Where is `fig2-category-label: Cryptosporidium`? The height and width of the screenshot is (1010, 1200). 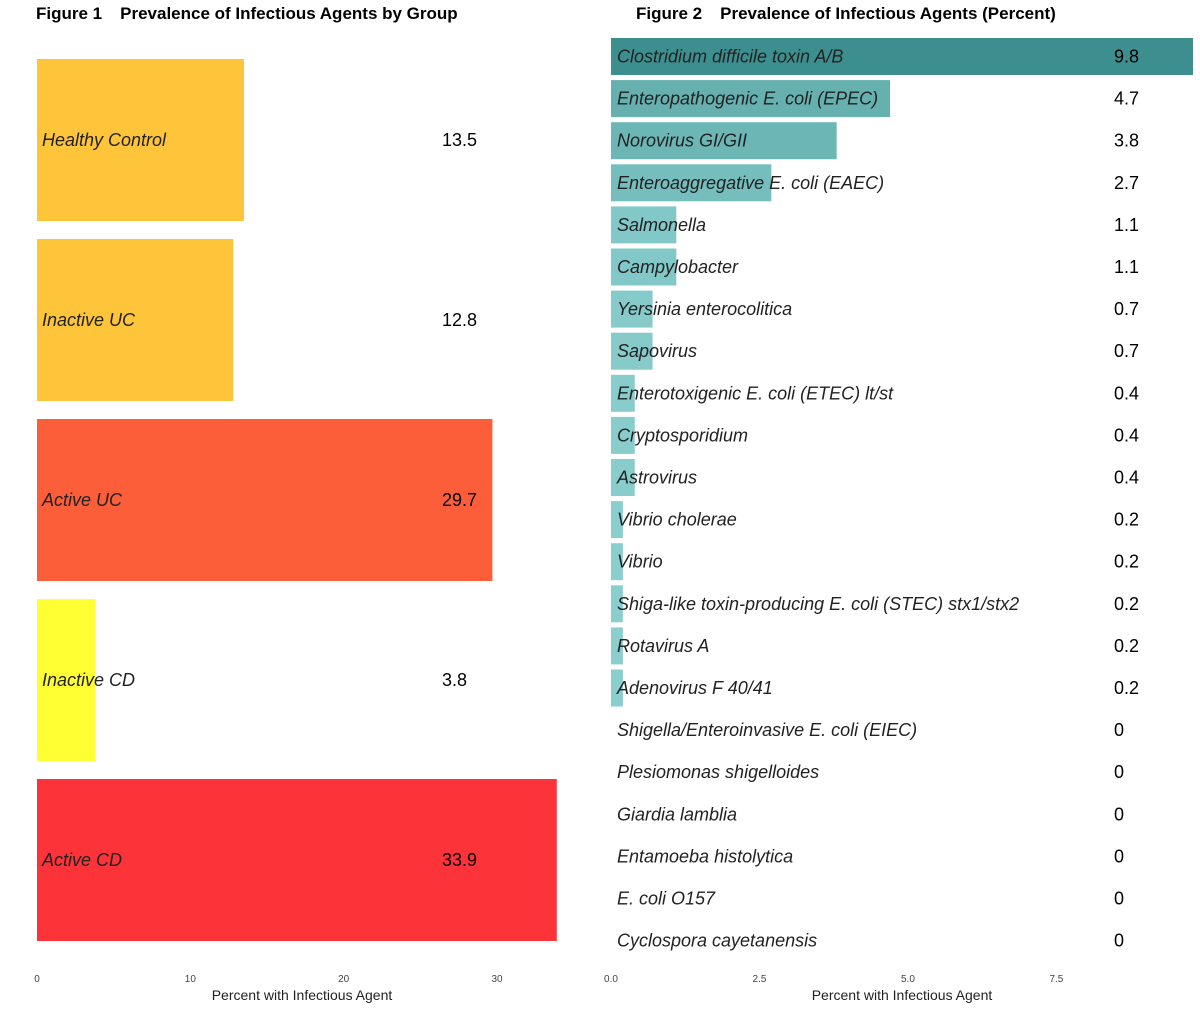 fig2-category-label: Cryptosporidium is located at coordinates (682, 435).